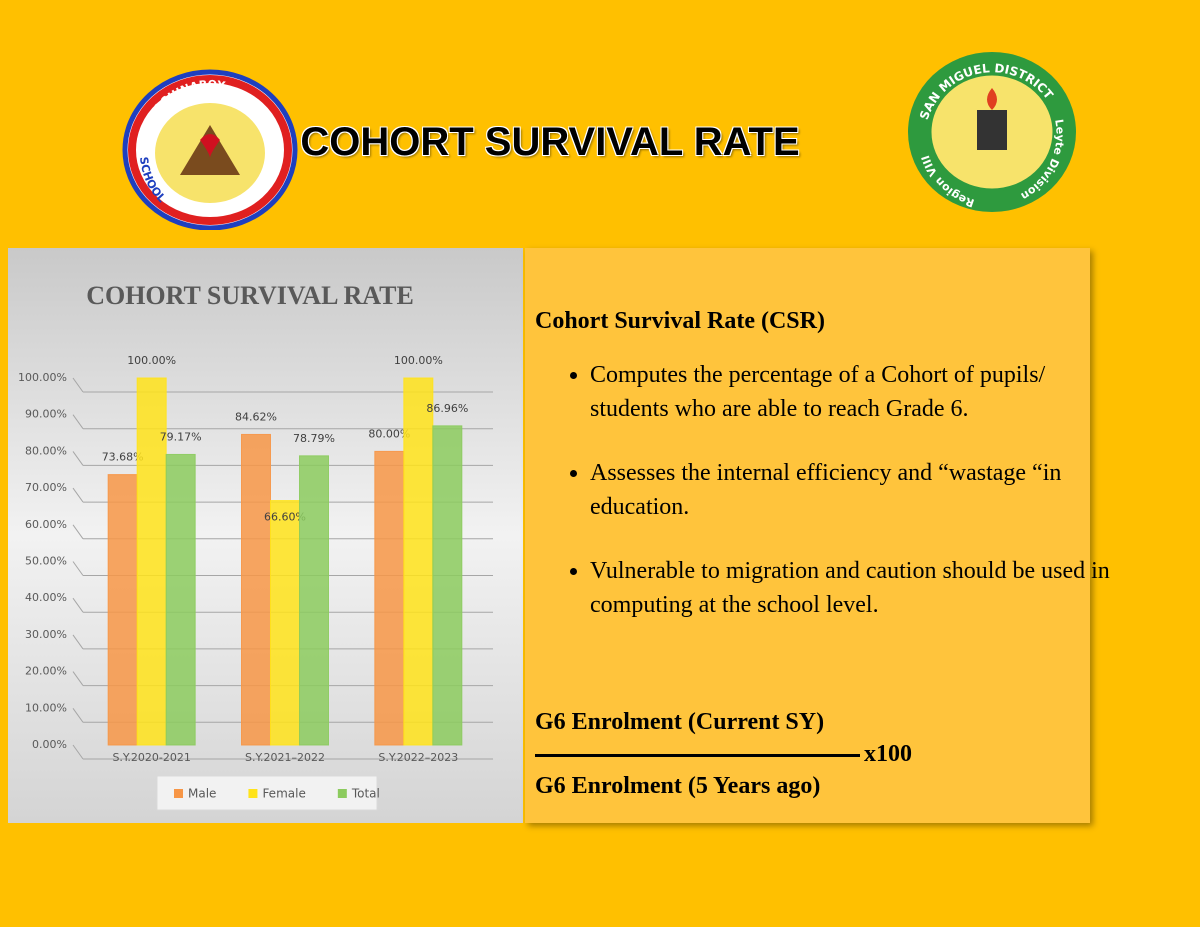  I want to click on school-logo: MALAGUINABOY SCHOOL, so click(210, 149).